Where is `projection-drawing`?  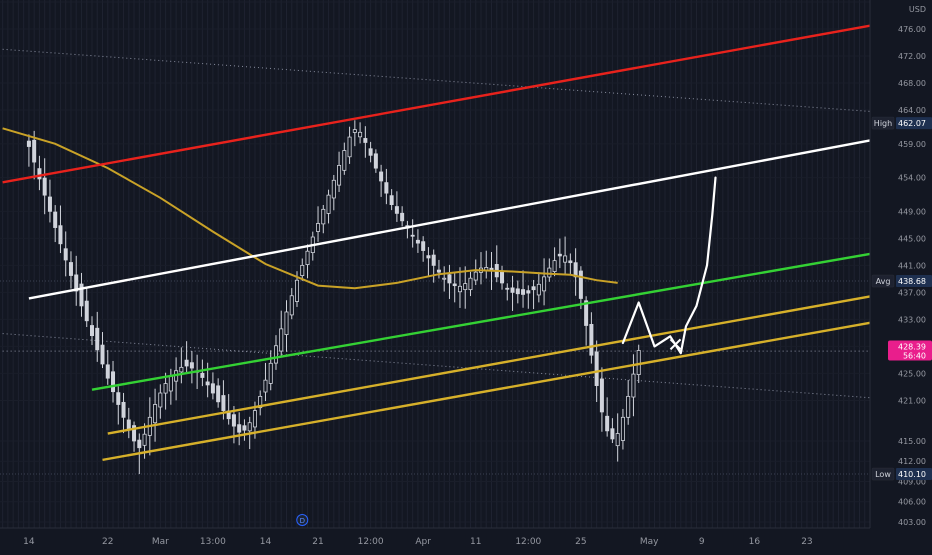
projection-drawing is located at coordinates (669, 265).